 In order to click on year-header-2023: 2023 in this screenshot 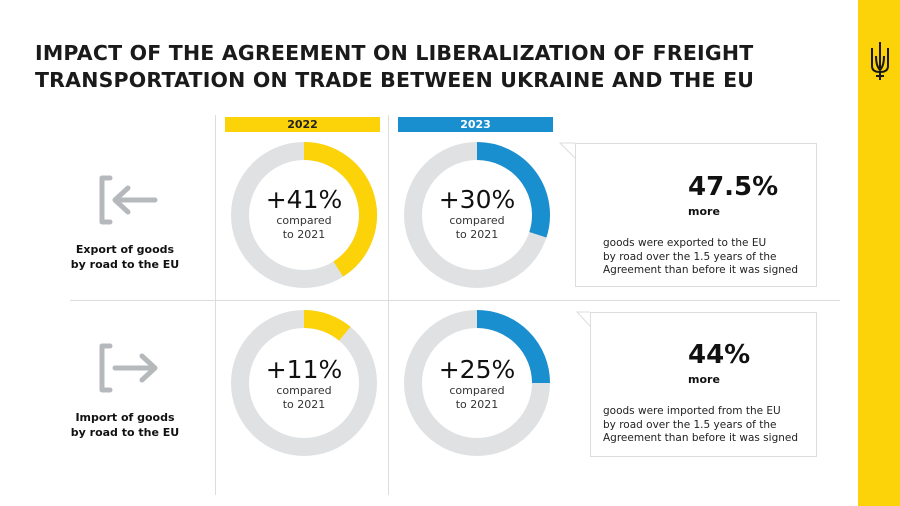, I will do `click(475, 124)`.